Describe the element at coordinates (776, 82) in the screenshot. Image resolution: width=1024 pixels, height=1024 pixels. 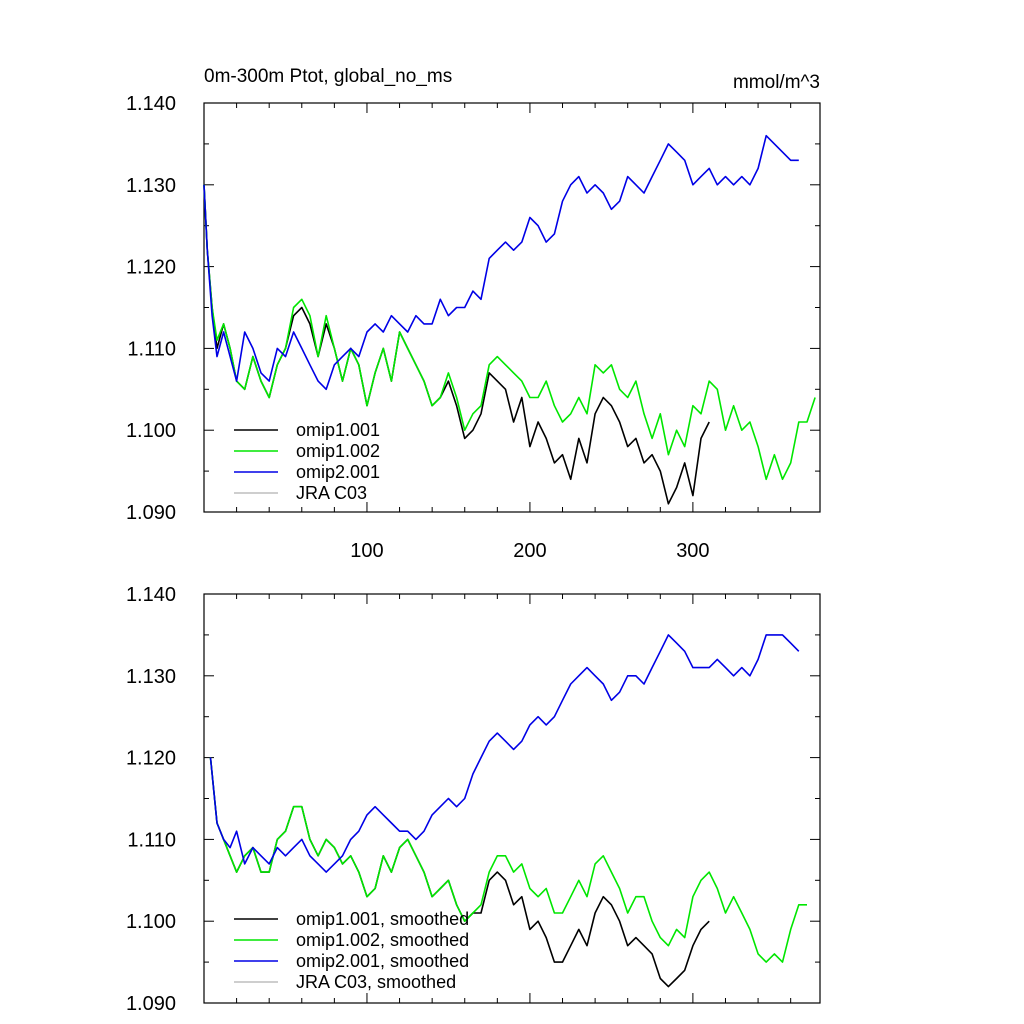
I see `units-label: mmol/m^3` at that location.